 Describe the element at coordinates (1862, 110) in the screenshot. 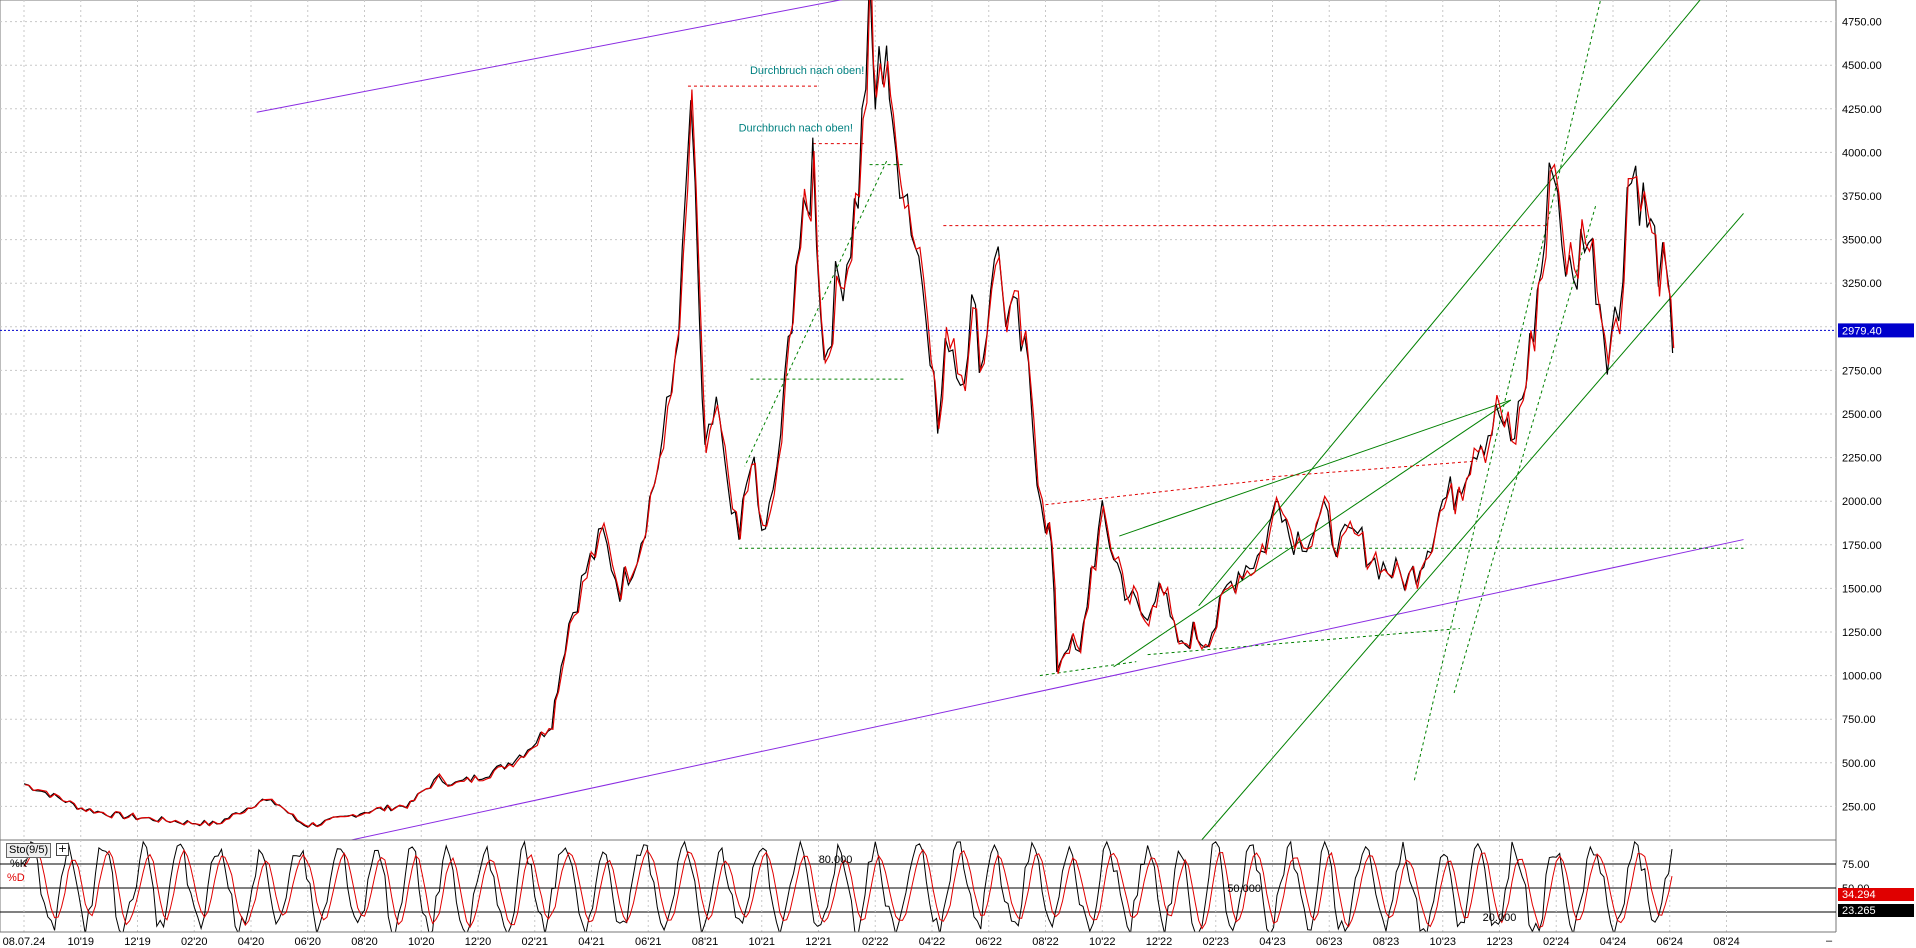

I see `y-tick-label: 4250.00` at that location.